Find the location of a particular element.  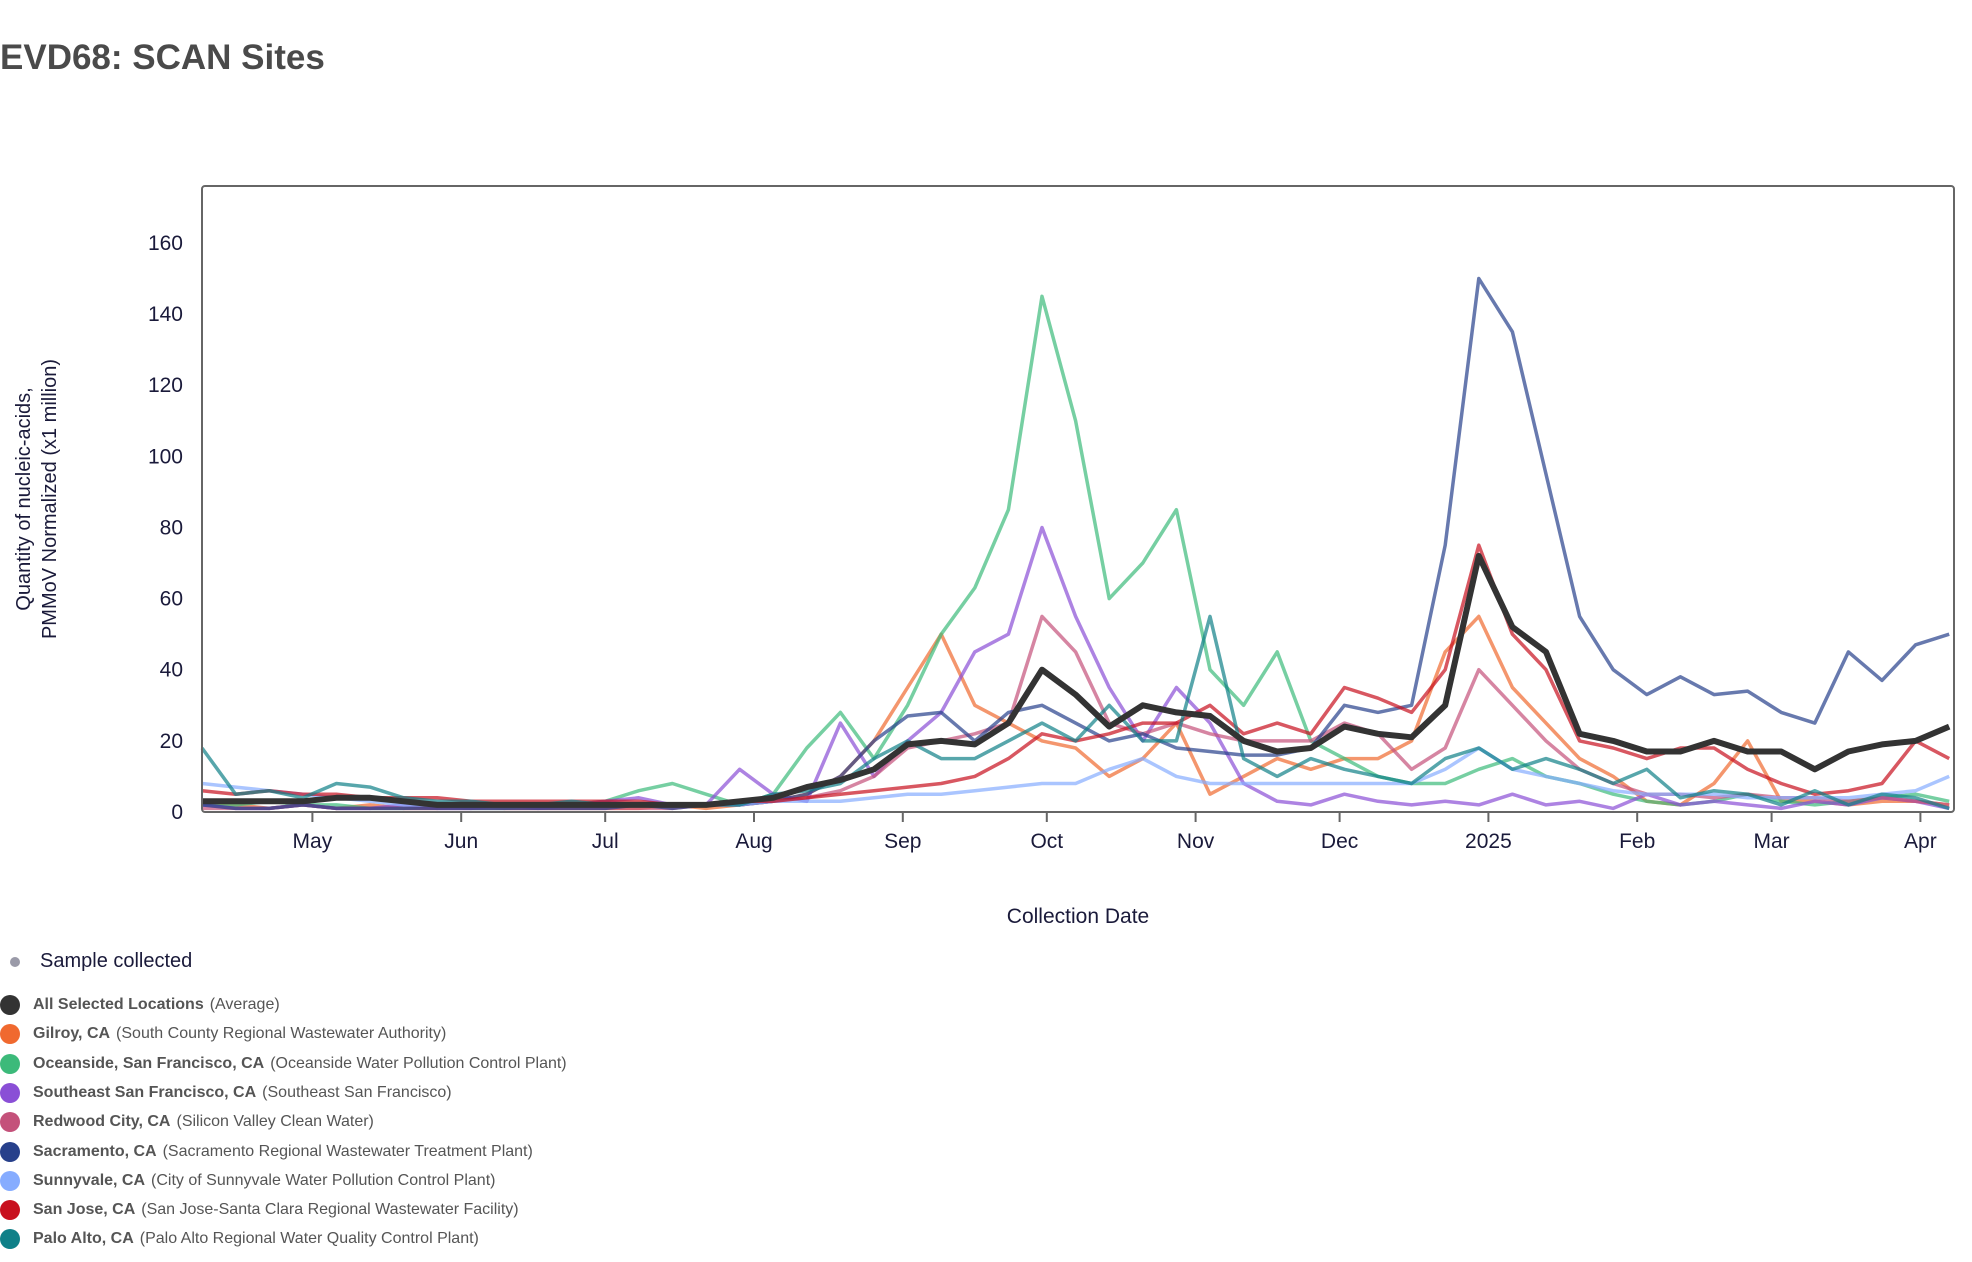

legend-item: All Selected Locations (Average) is located at coordinates (140, 1005).